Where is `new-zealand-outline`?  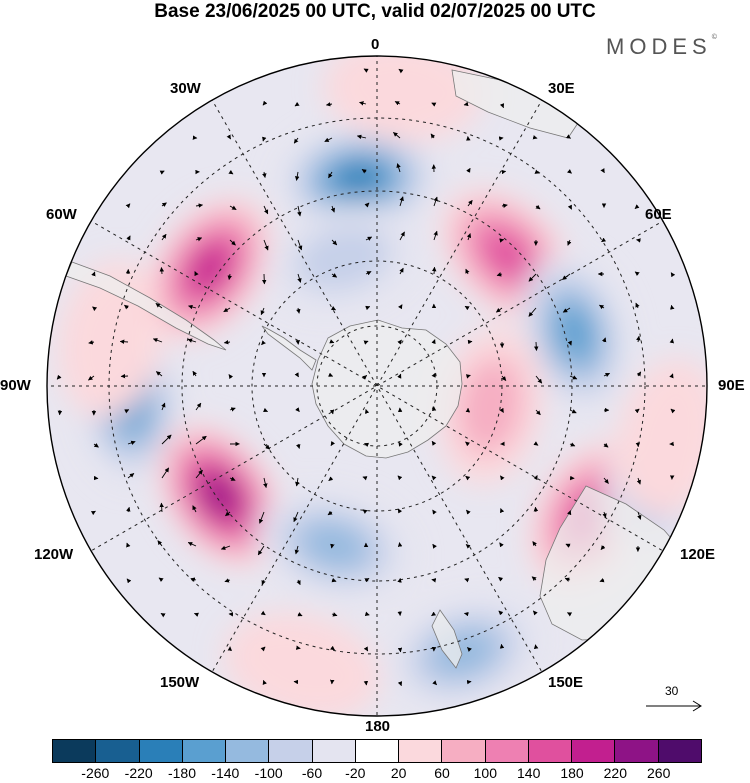
new-zealand-outline is located at coordinates (447, 639).